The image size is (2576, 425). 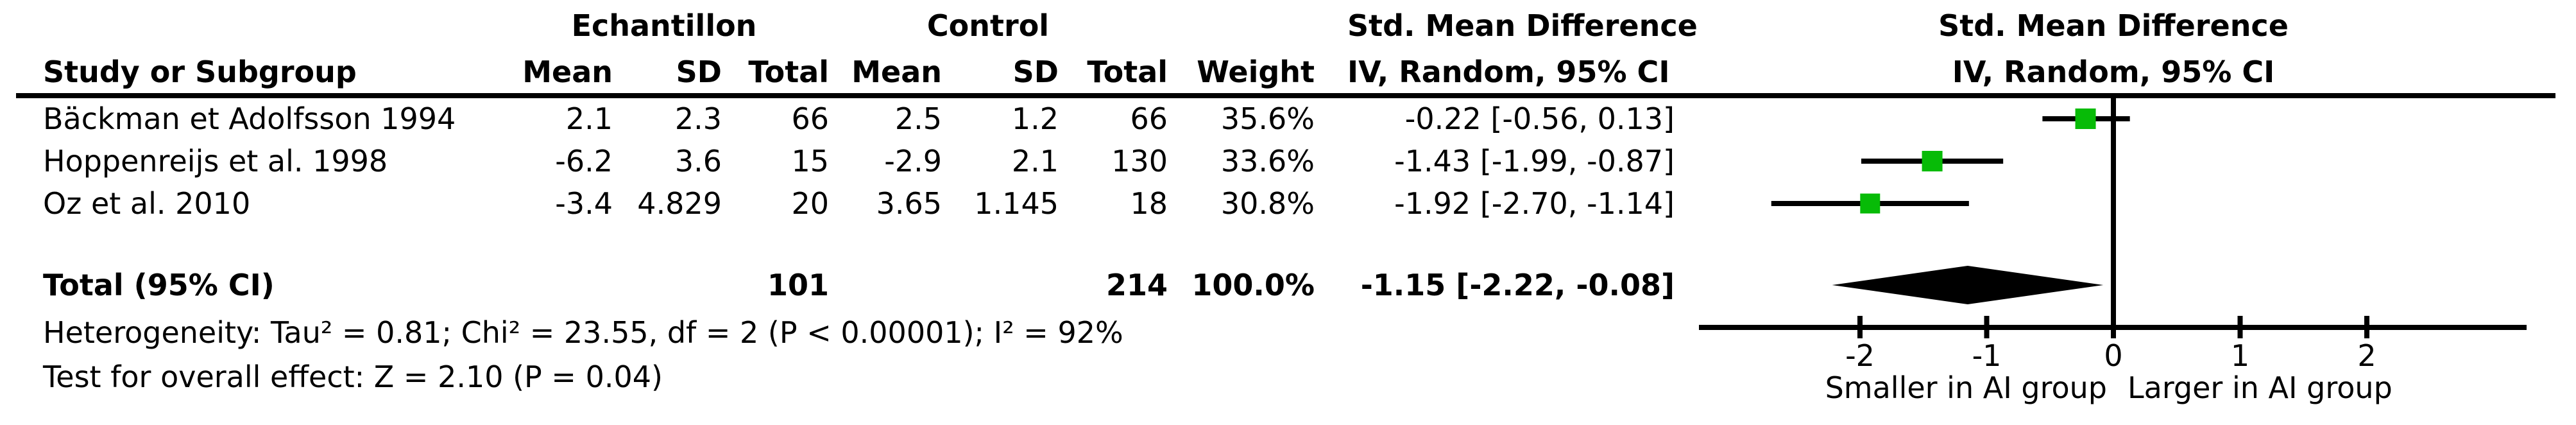 What do you see at coordinates (1256, 72) in the screenshot?
I see `col-header-weight: Weight` at bounding box center [1256, 72].